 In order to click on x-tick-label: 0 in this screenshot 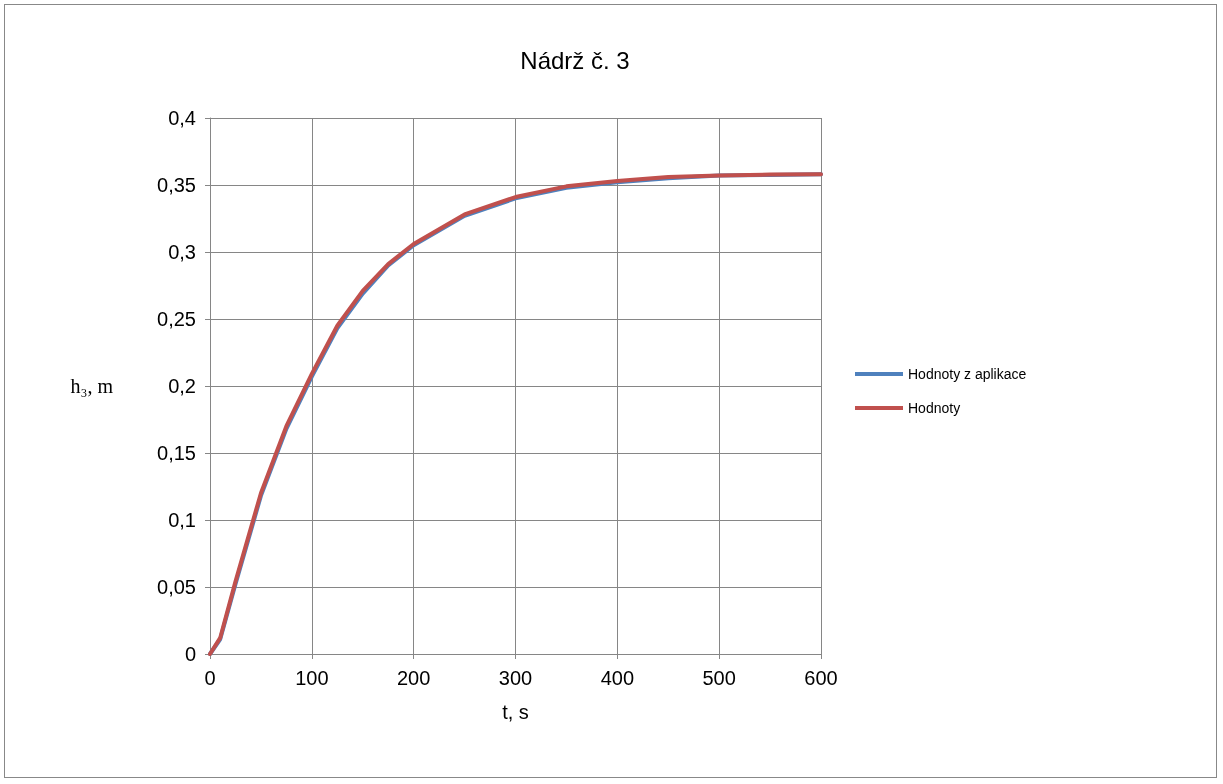, I will do `click(210, 678)`.